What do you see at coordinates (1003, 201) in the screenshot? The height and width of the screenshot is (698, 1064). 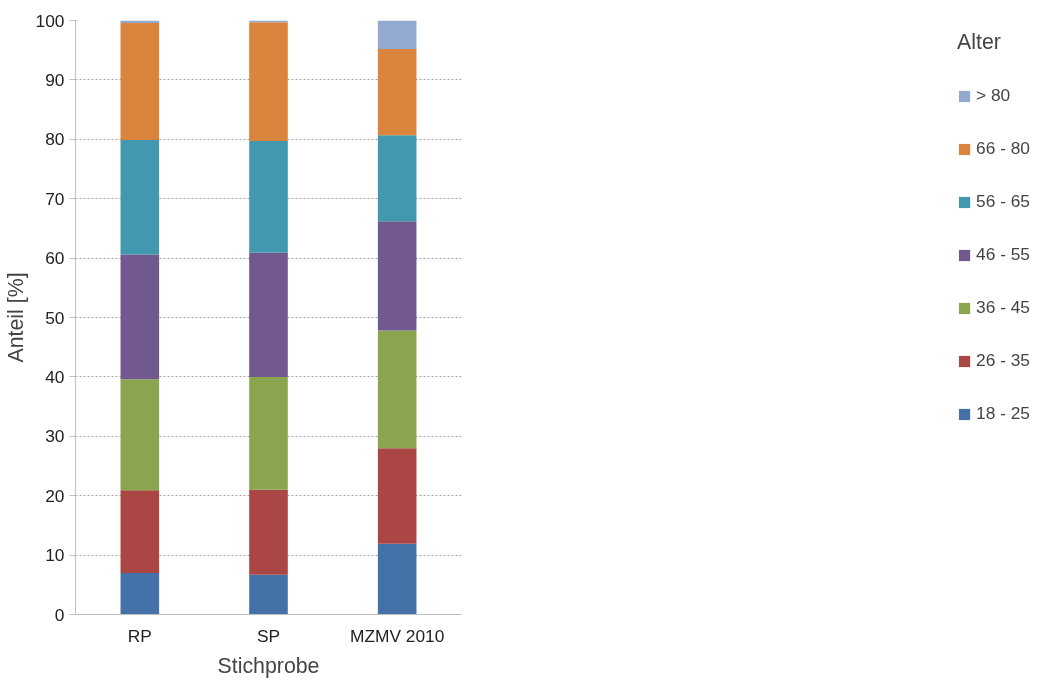 I see `legend-label: 56 - 65` at bounding box center [1003, 201].